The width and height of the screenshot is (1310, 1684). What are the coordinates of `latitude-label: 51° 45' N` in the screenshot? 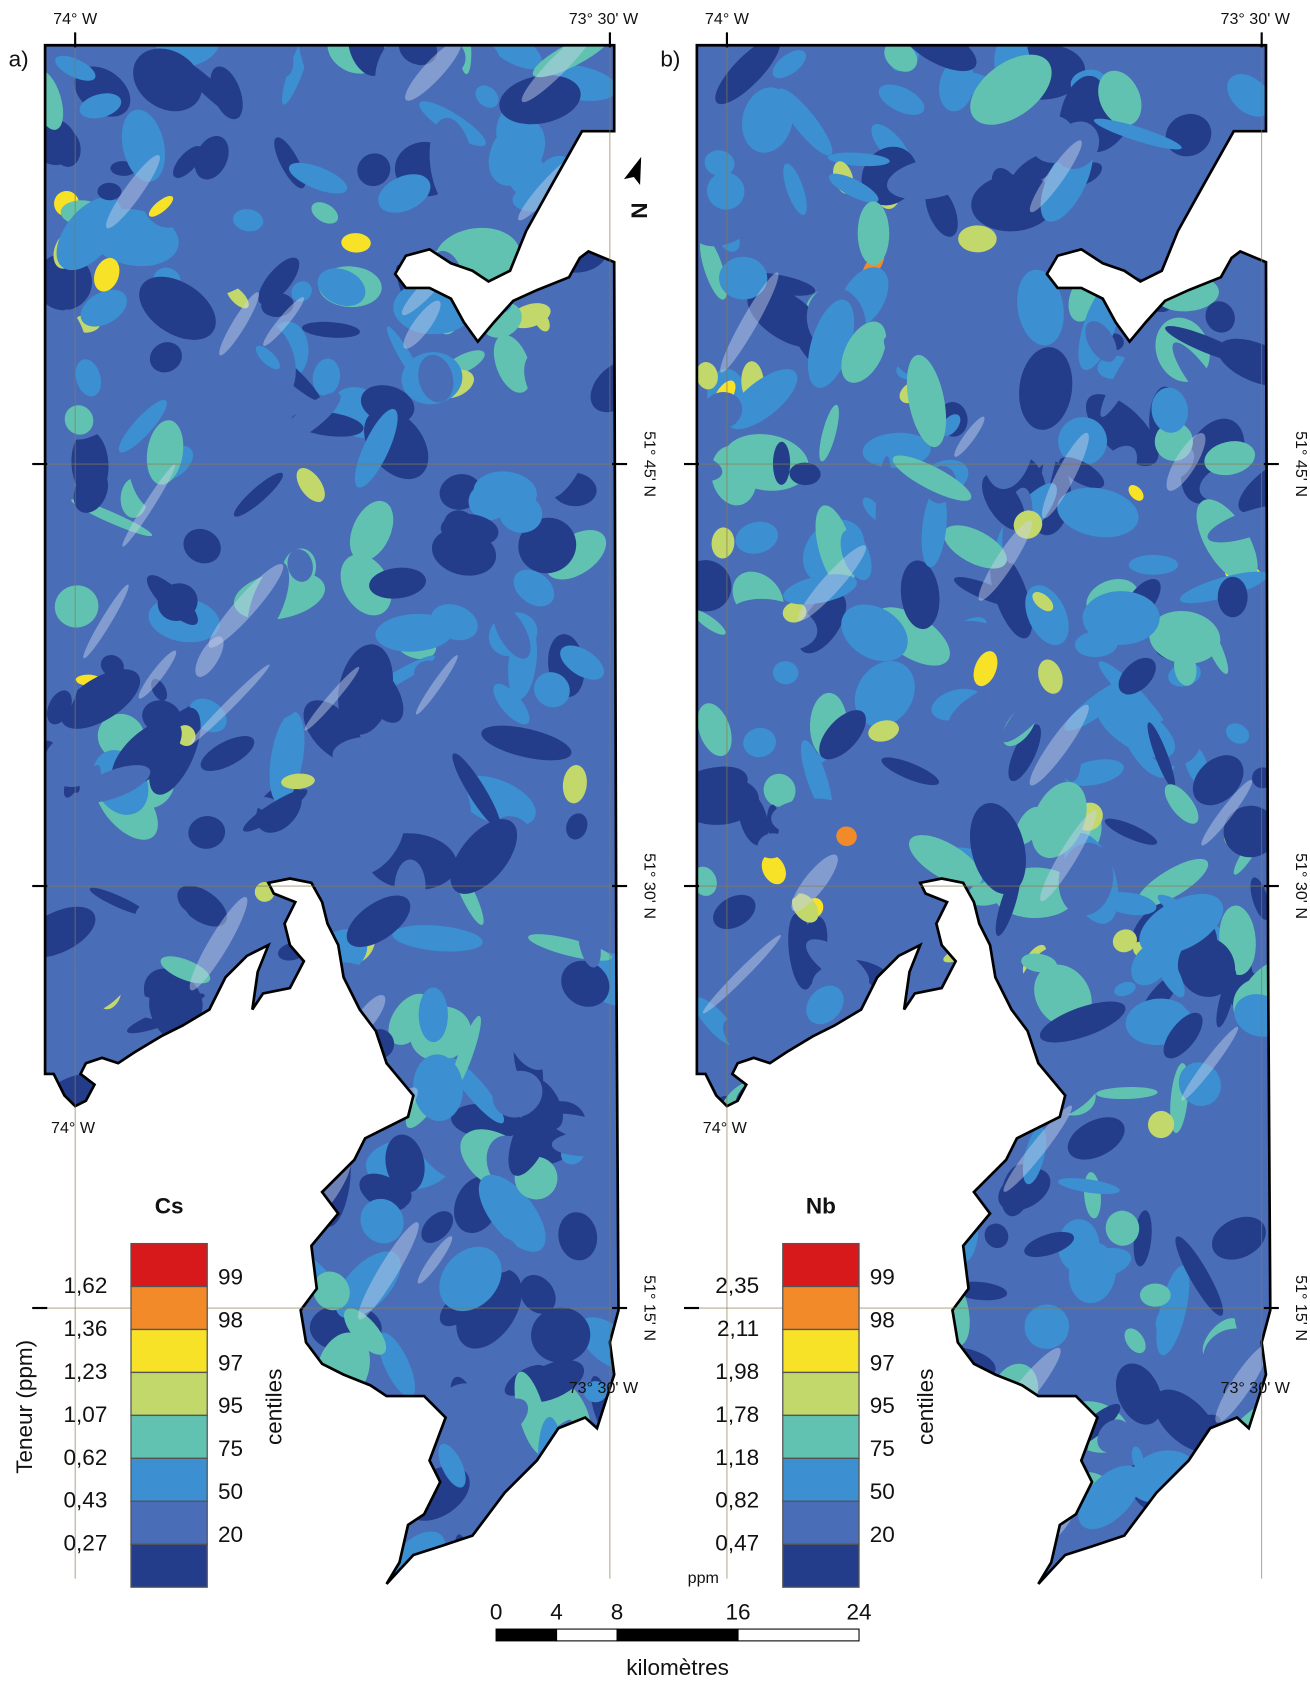 It's located at (1301, 464).